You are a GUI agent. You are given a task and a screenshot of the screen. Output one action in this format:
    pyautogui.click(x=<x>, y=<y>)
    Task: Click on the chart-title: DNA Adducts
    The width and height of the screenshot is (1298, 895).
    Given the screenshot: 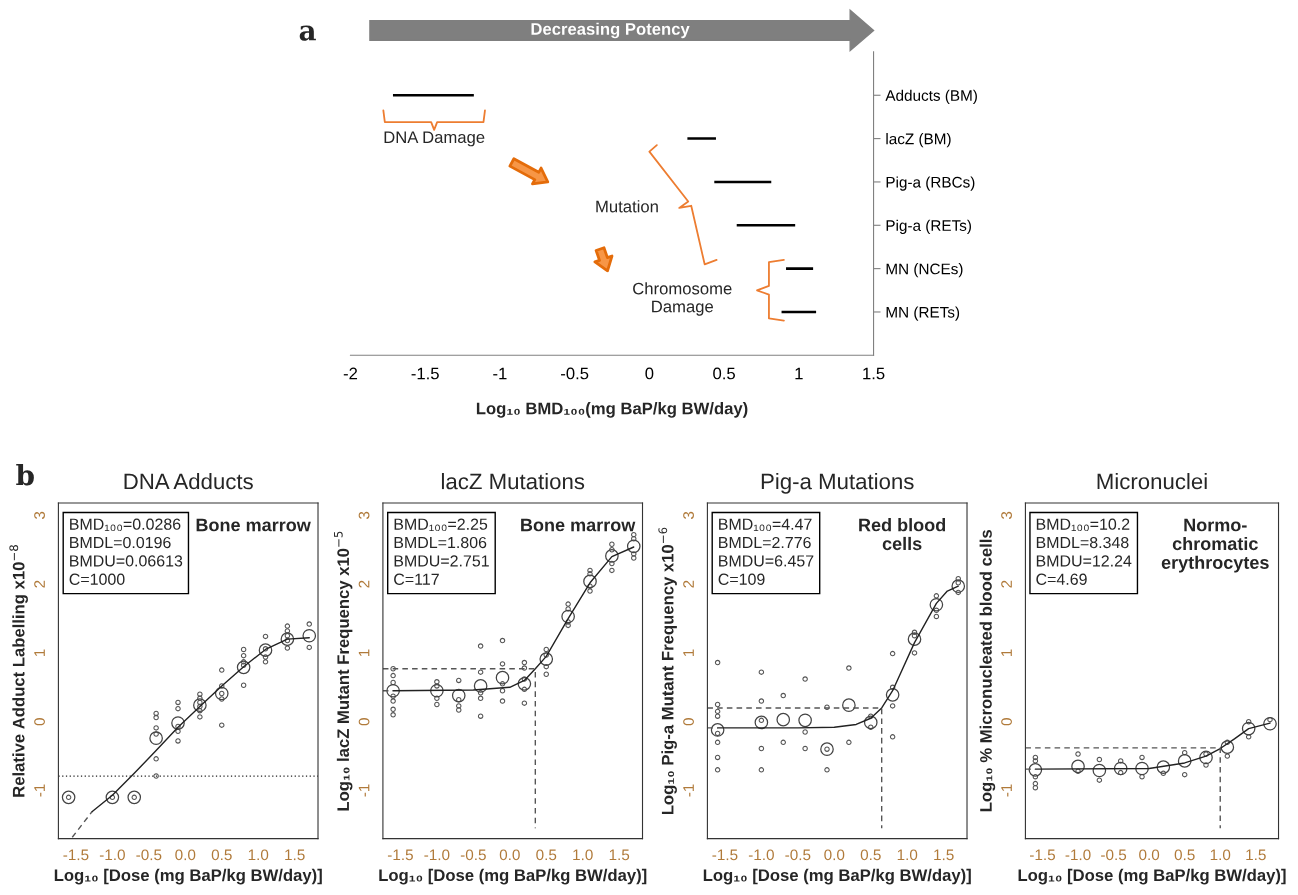 What is the action you would take?
    pyautogui.click(x=188, y=481)
    